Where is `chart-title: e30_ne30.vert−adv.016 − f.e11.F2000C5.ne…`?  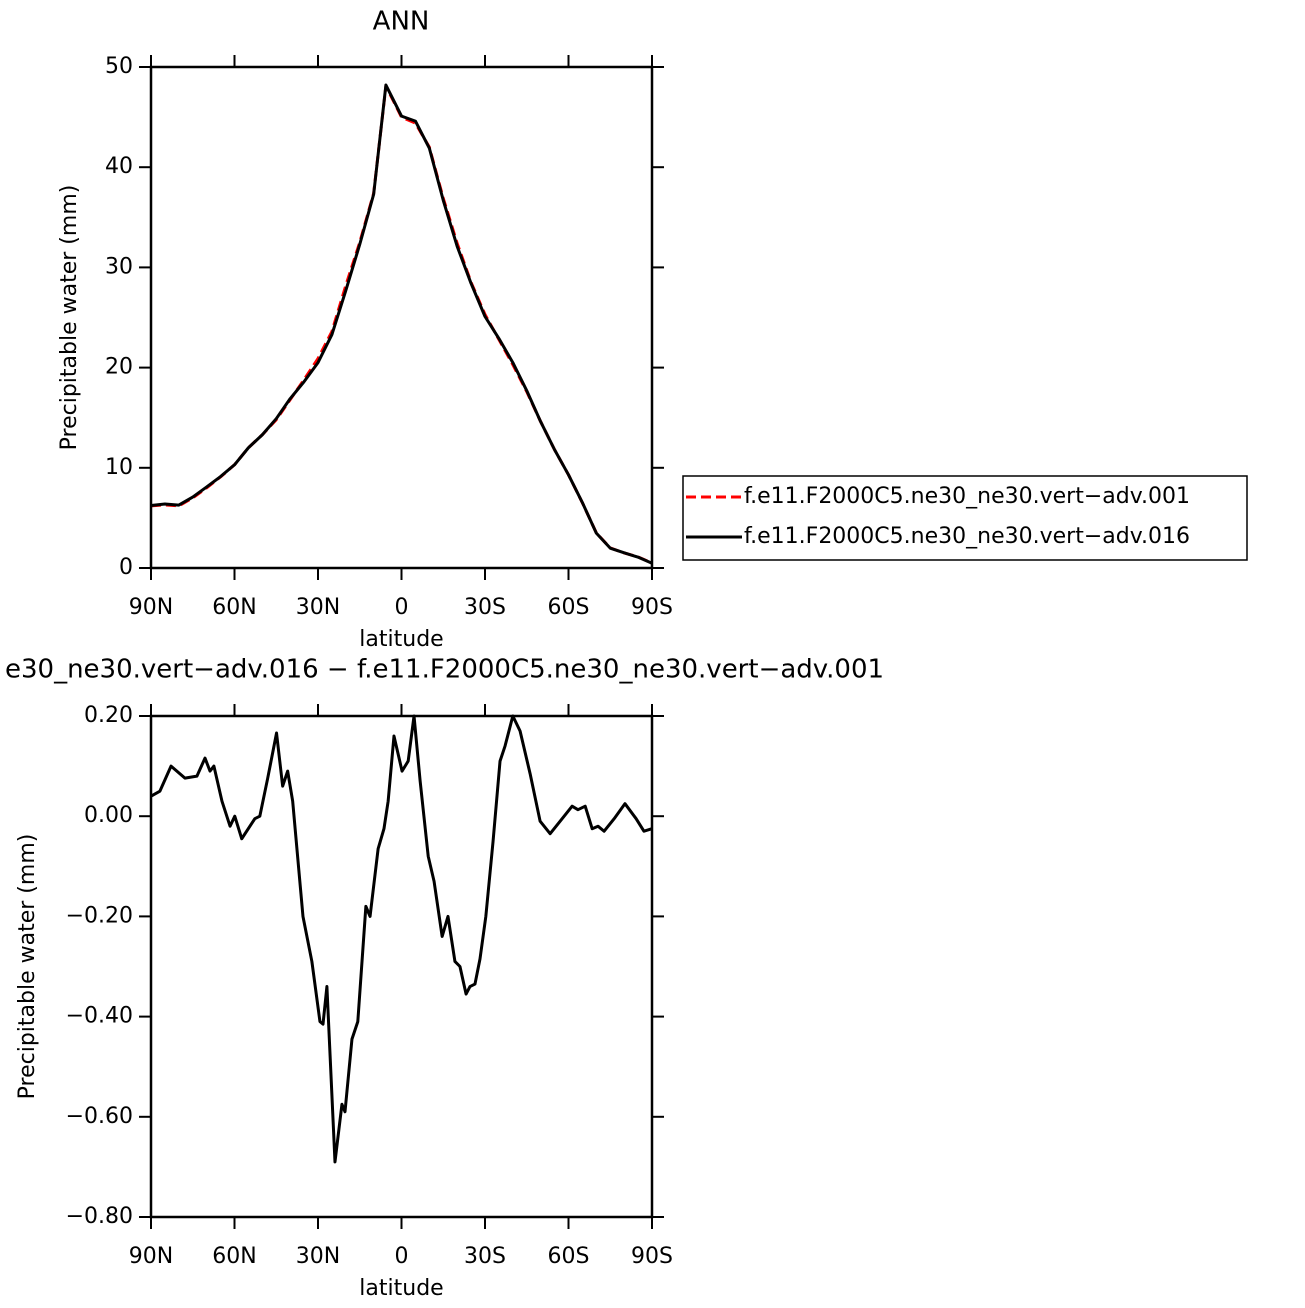 chart-title: e30_ne30.vert−adv.016 − f.e11.F2000C5.ne… is located at coordinates (444, 670).